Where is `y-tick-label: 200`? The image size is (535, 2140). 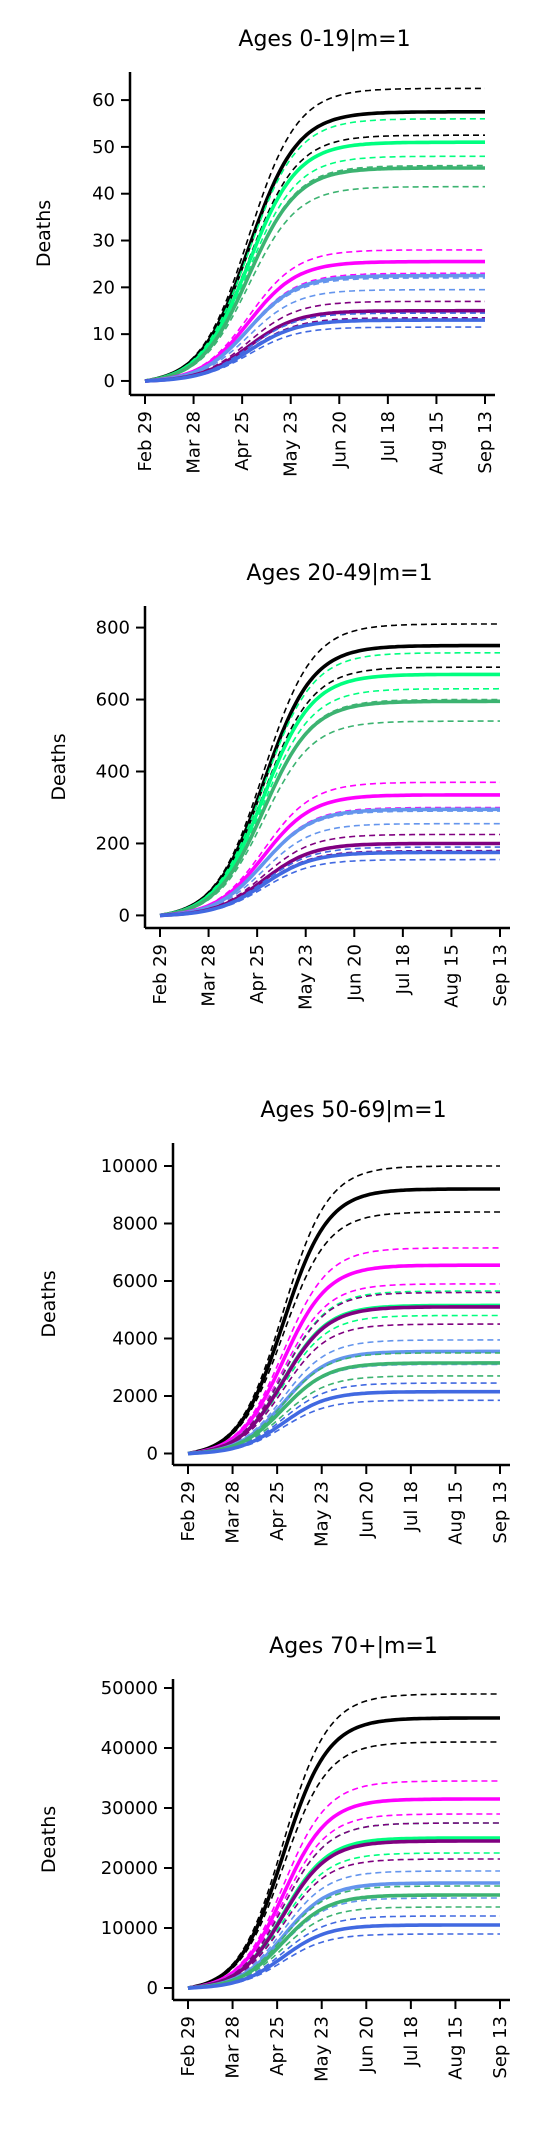 y-tick-label: 200 is located at coordinates (113, 843).